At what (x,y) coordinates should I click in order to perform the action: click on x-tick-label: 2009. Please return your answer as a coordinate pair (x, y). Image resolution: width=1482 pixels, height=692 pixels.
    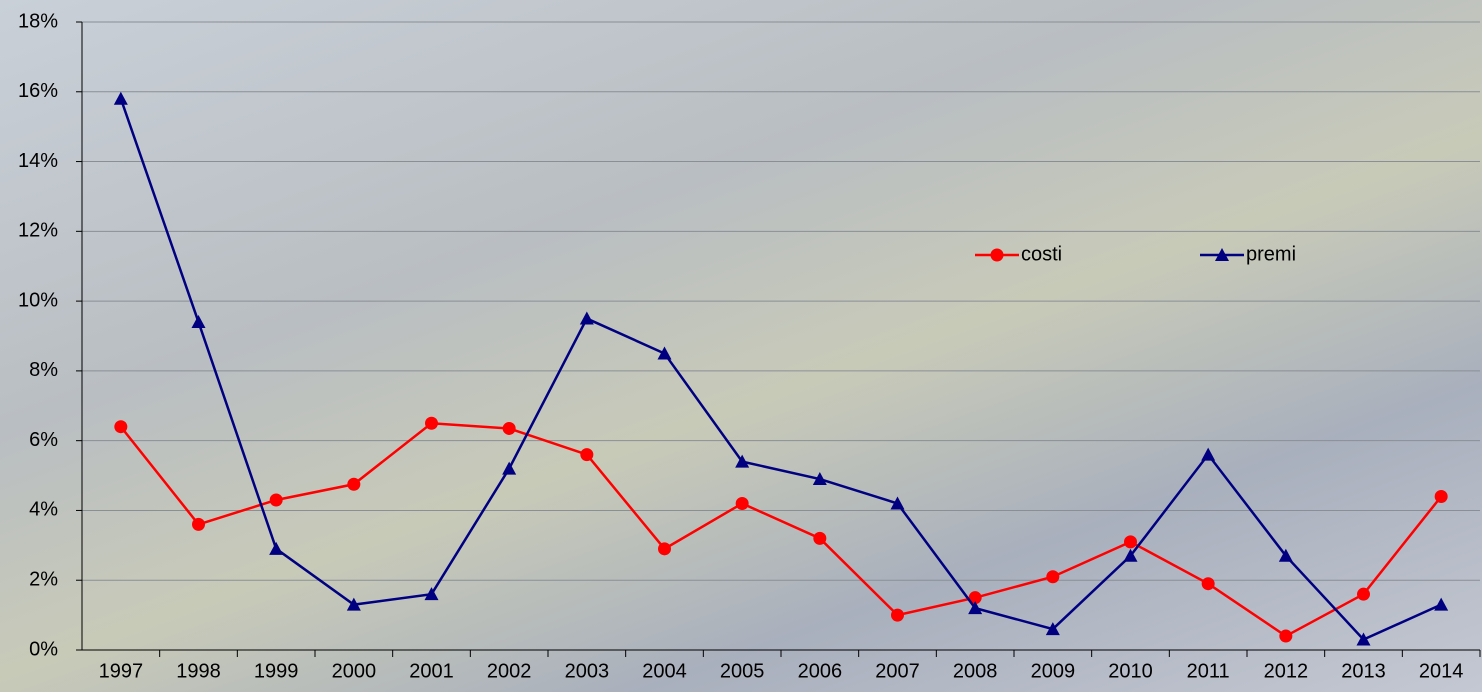
    Looking at the image, I should click on (1053, 671).